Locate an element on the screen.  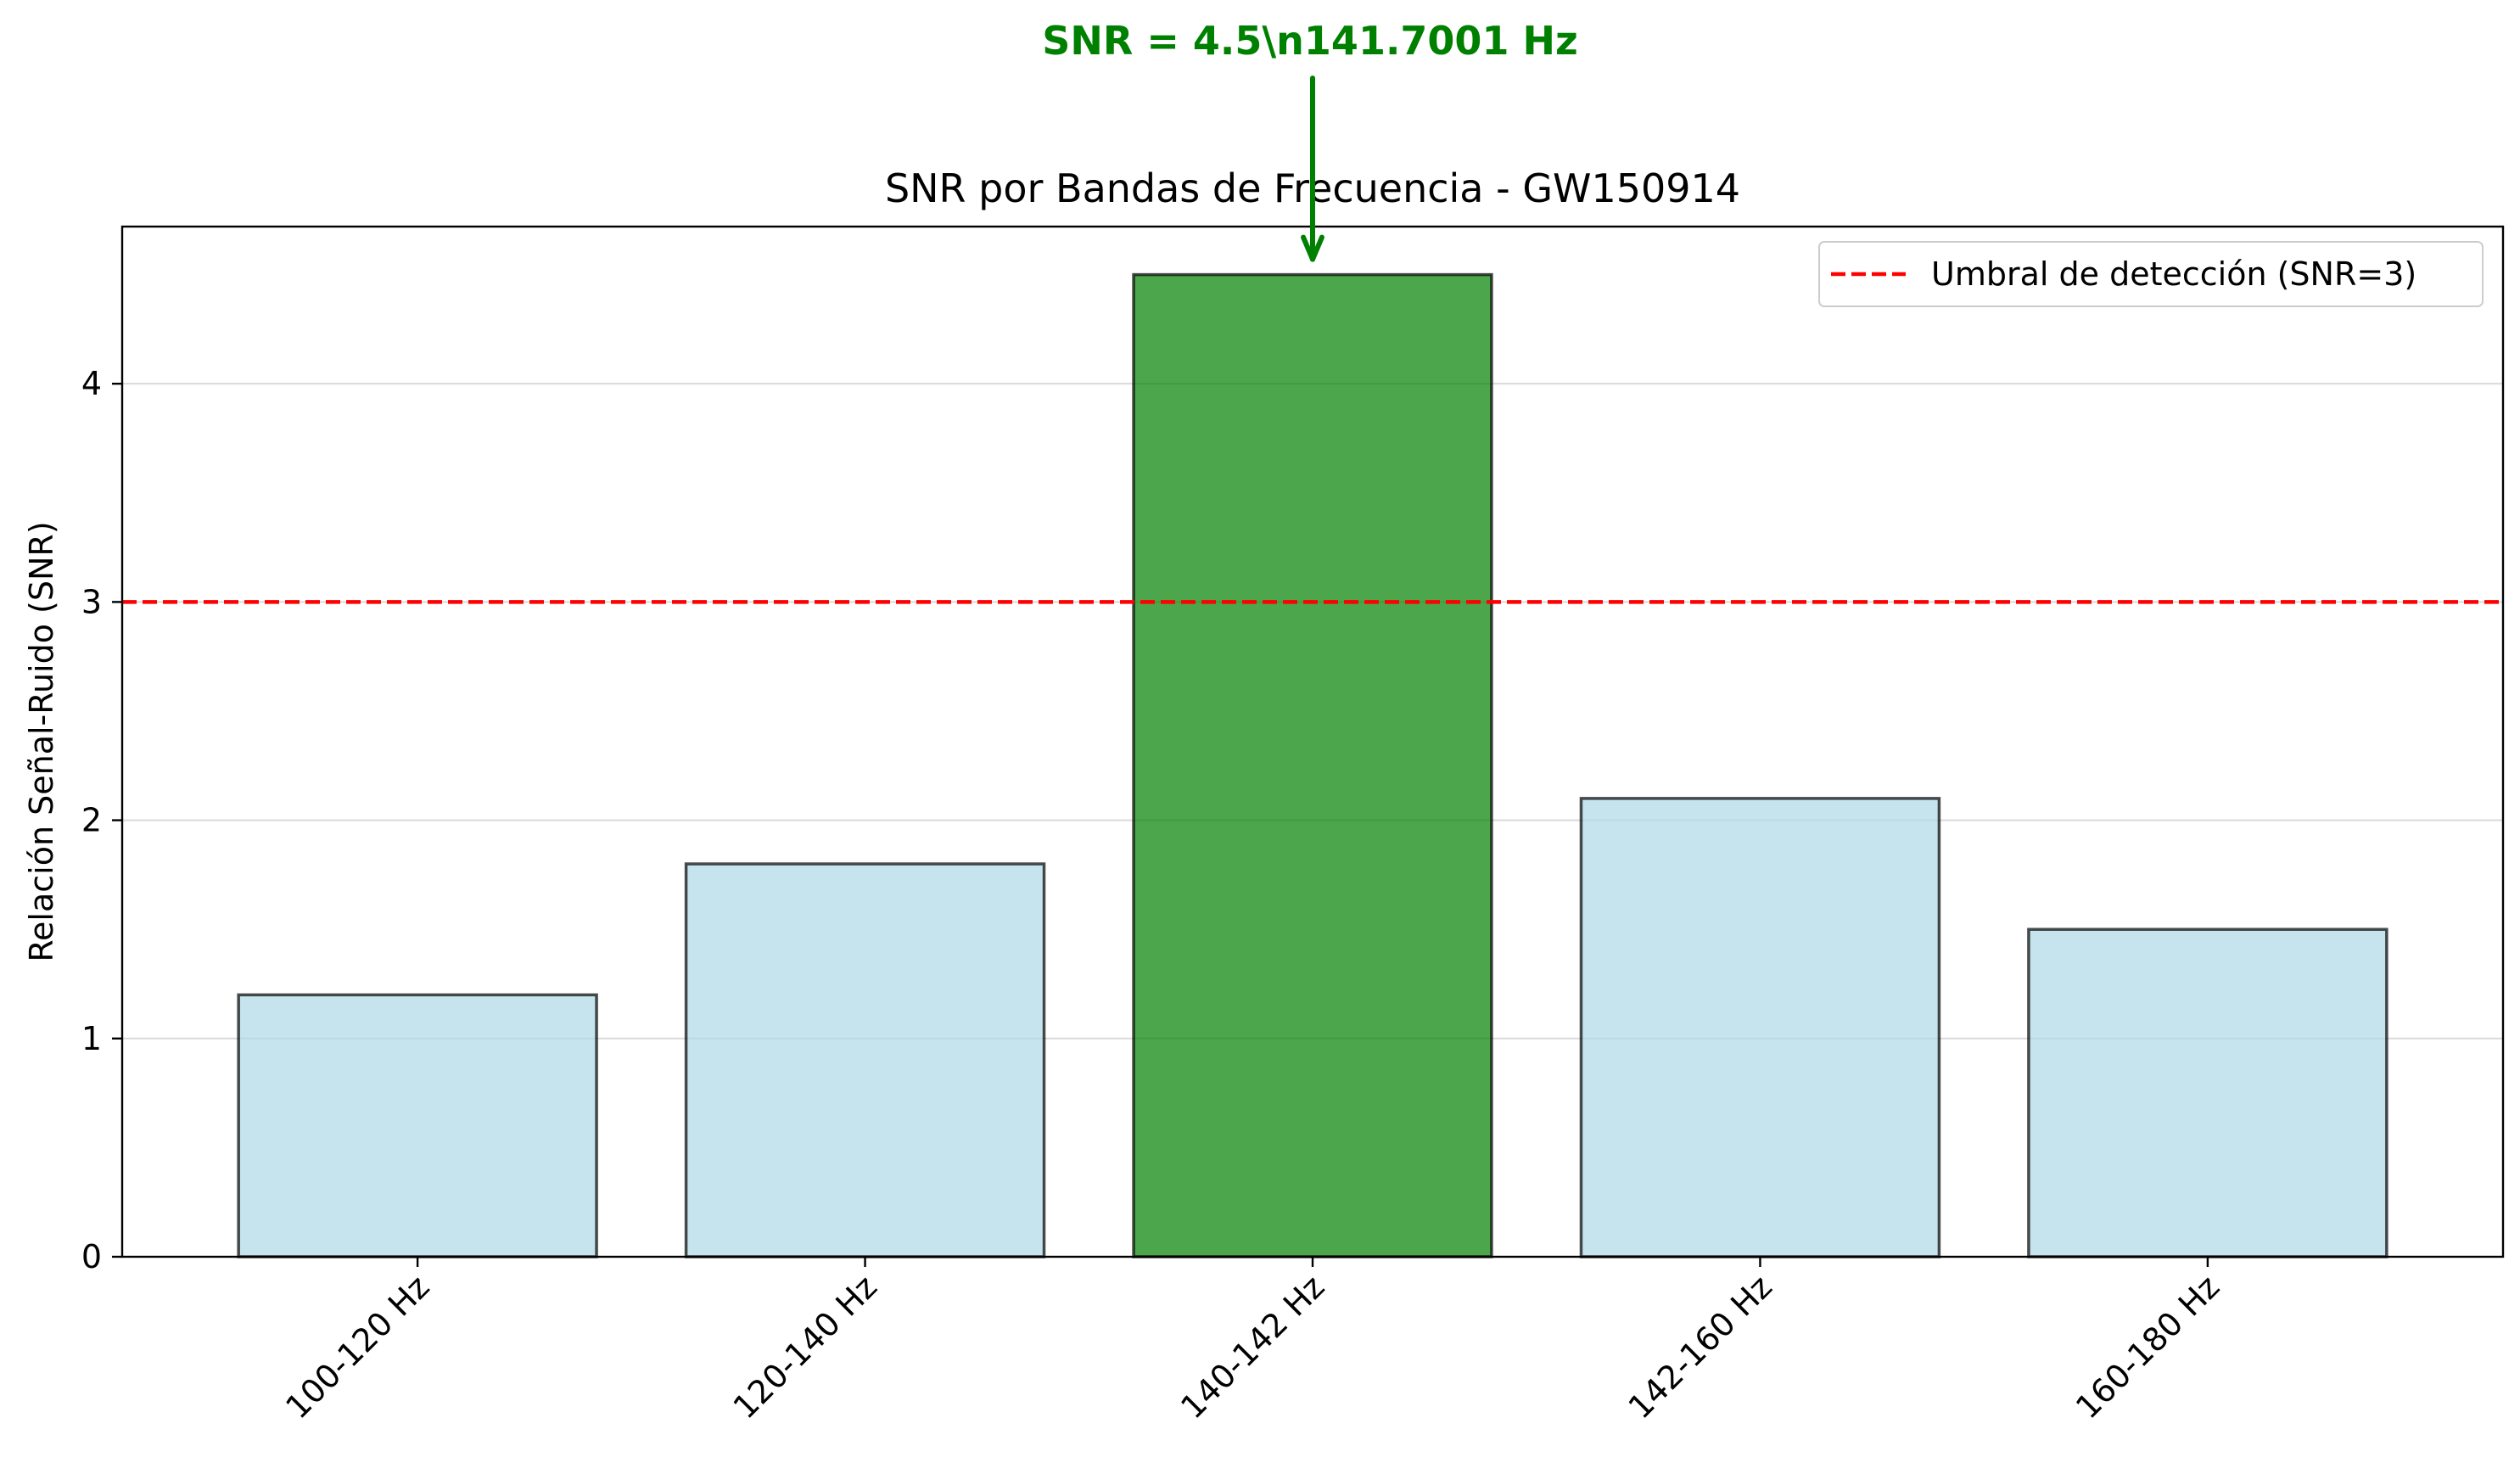
x-tick-label: 160-180 Hz is located at coordinates (2148, 1347).